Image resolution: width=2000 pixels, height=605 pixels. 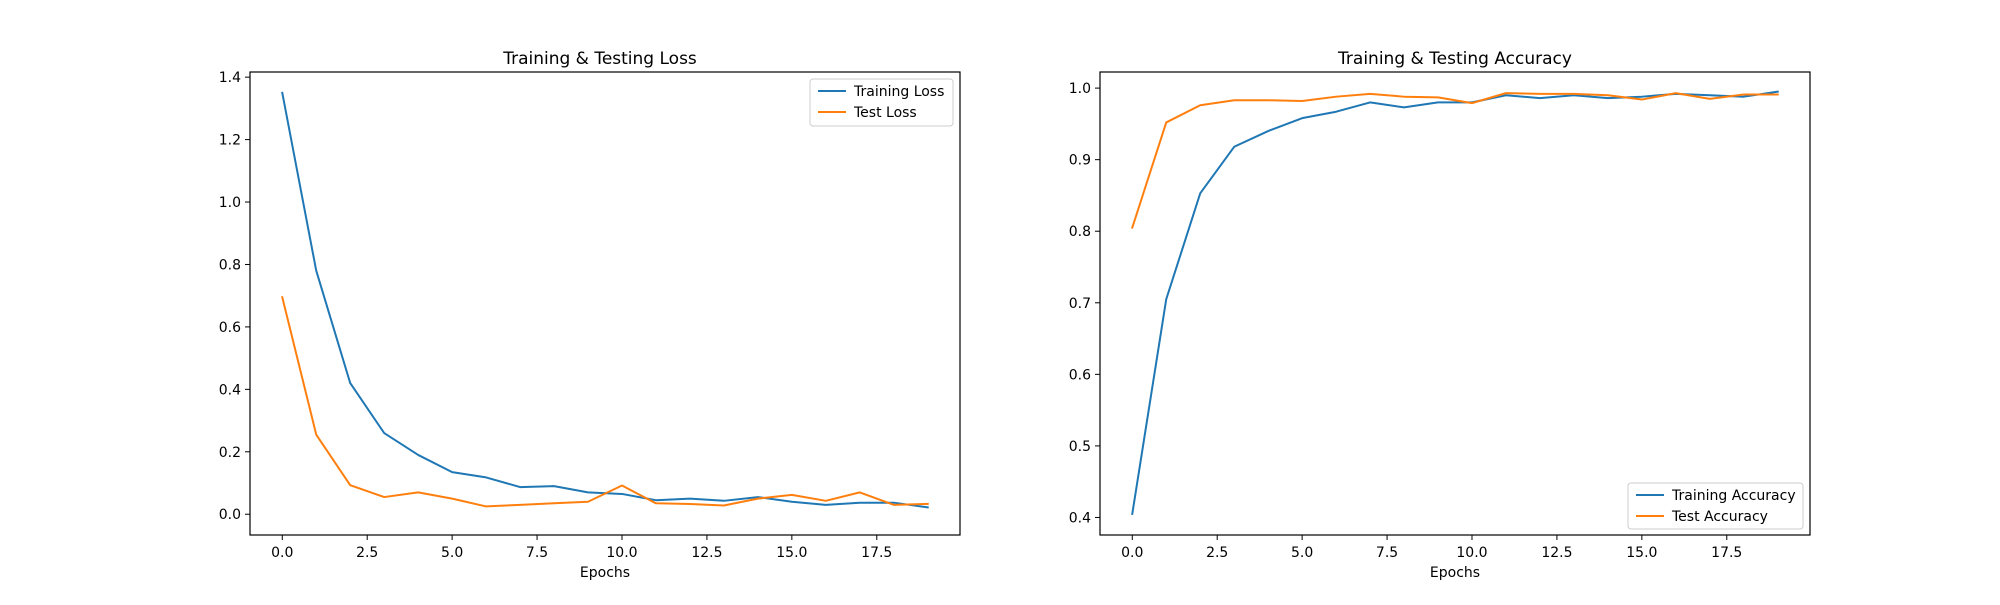 I want to click on y-tick-label: 0.2, so click(x=230, y=453).